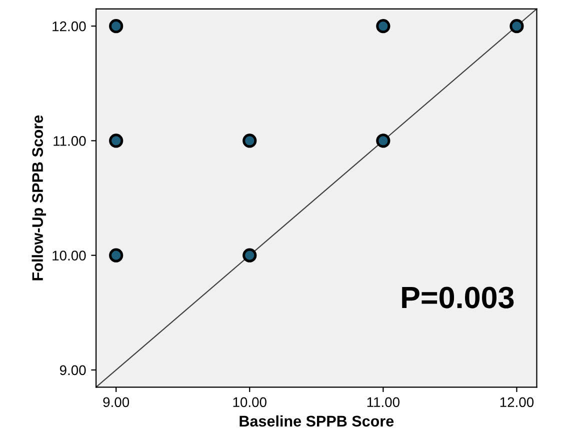 This screenshot has width=565, height=445. What do you see at coordinates (317, 421) in the screenshot?
I see `x-axis-title: Baseline SPPB Score` at bounding box center [317, 421].